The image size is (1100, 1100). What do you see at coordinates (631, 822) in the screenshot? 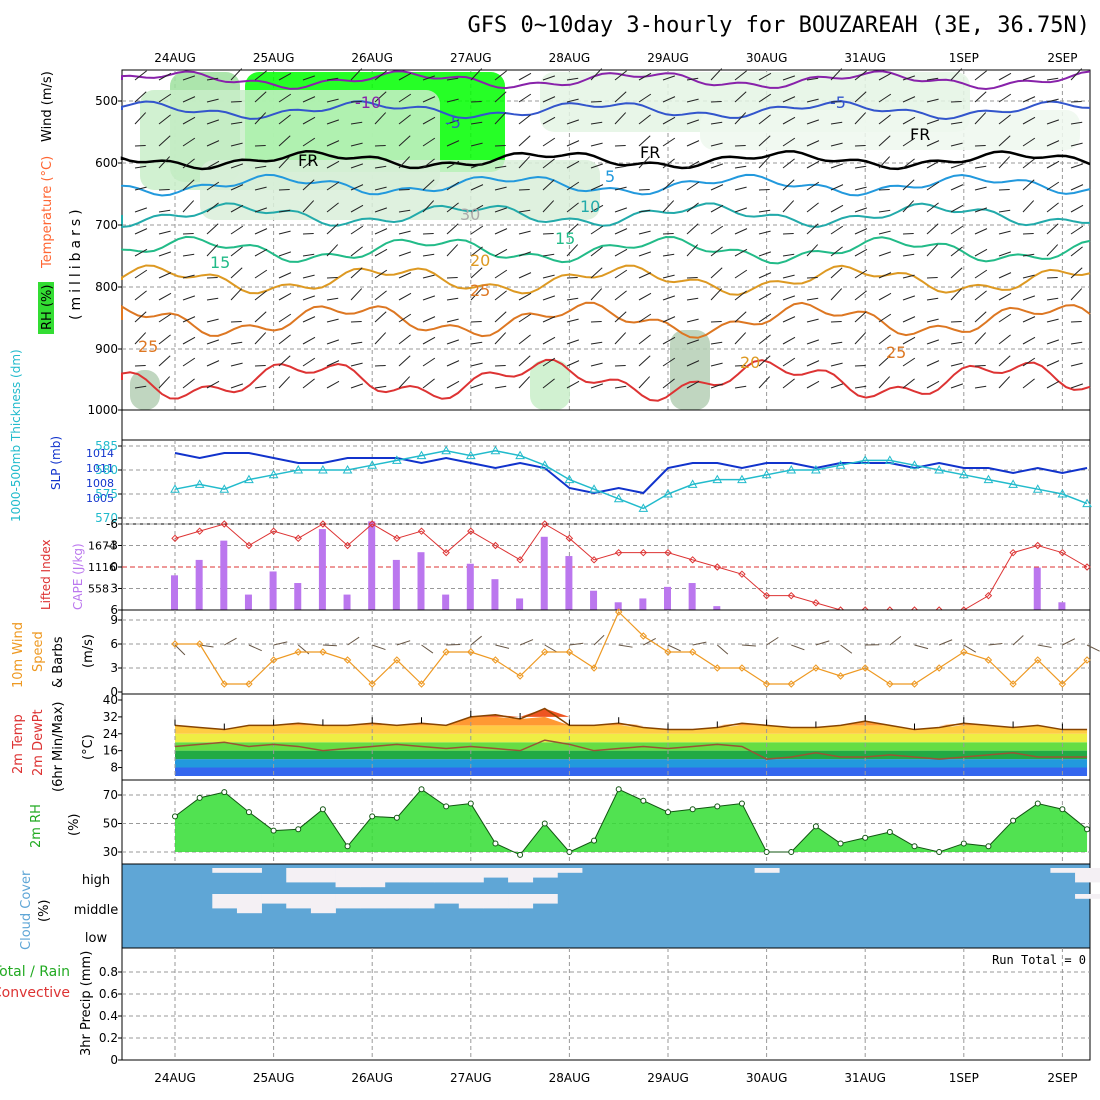
I see `rh2m-series` at bounding box center [631, 822].